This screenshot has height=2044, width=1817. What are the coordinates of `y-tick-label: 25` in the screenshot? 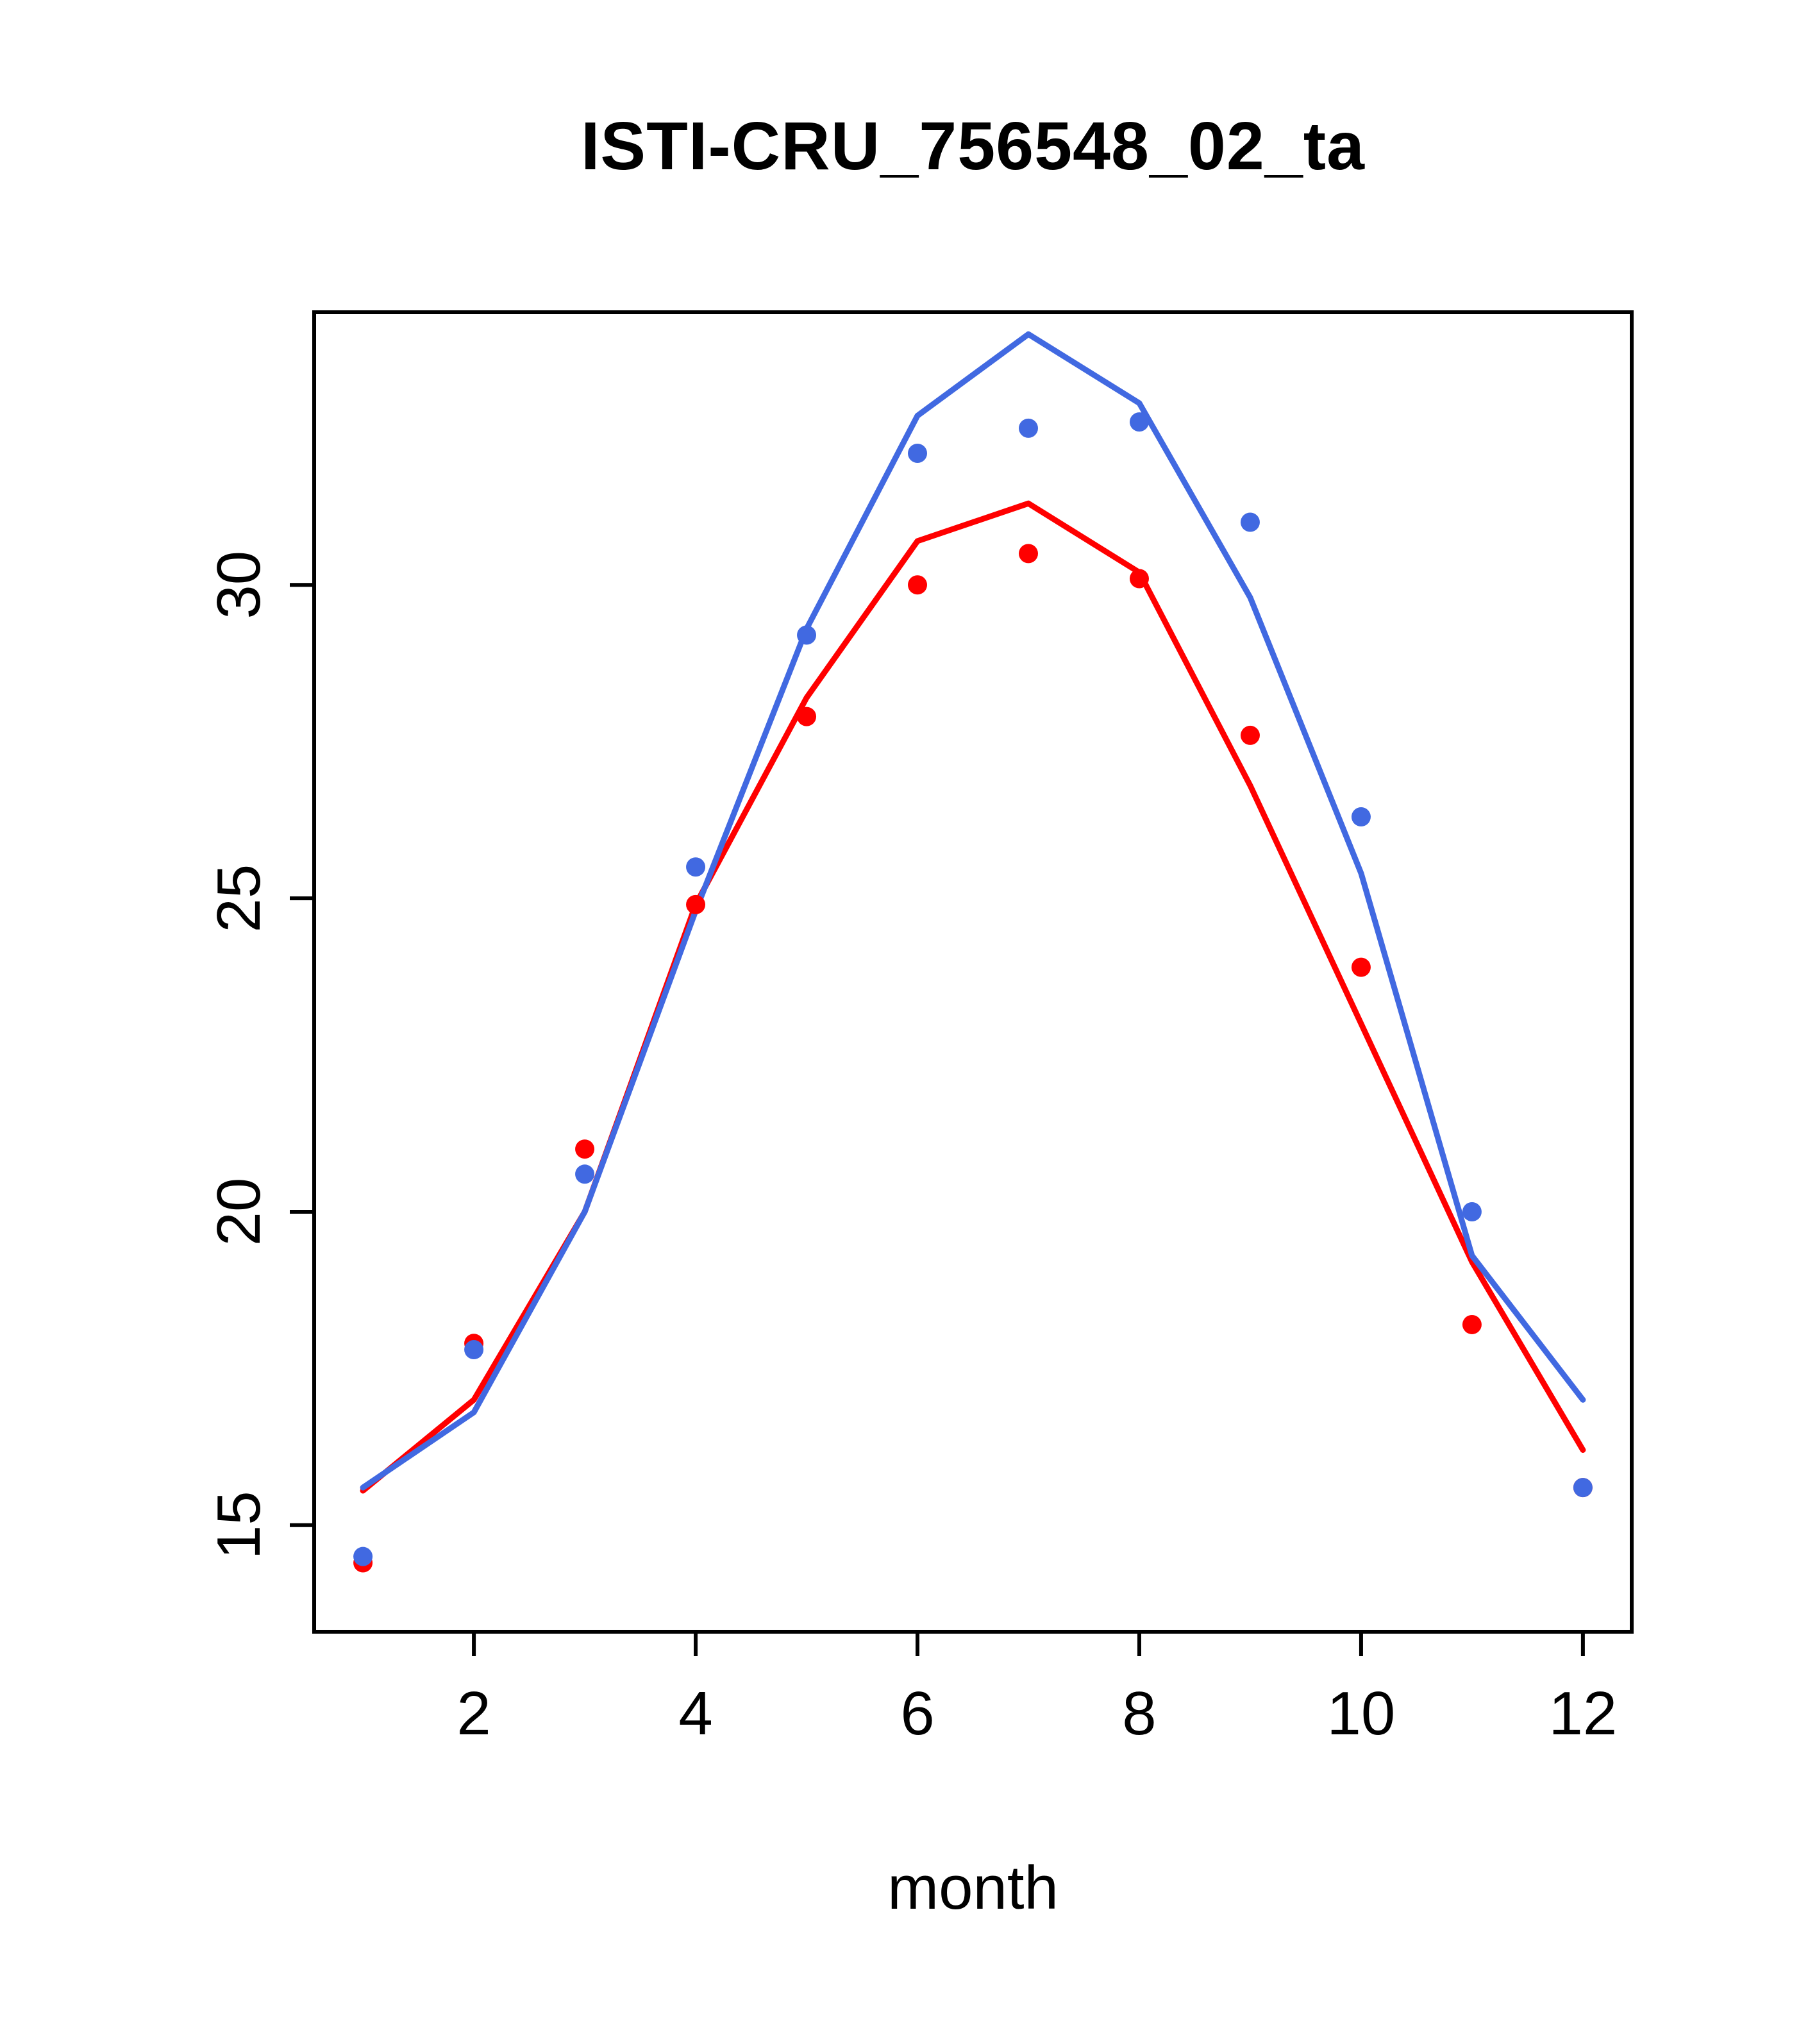 It's located at (239, 899).